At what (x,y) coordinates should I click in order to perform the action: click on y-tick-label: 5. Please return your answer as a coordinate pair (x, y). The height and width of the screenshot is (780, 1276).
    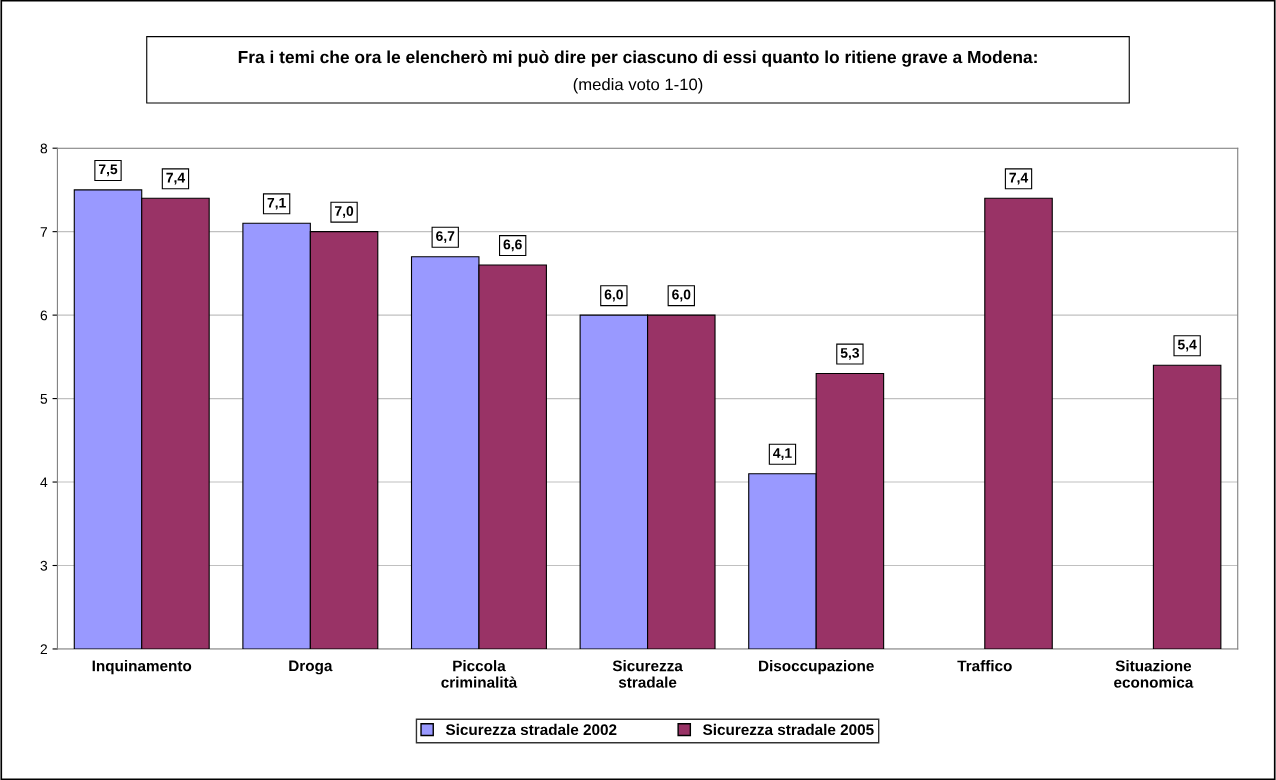
    Looking at the image, I should click on (44, 399).